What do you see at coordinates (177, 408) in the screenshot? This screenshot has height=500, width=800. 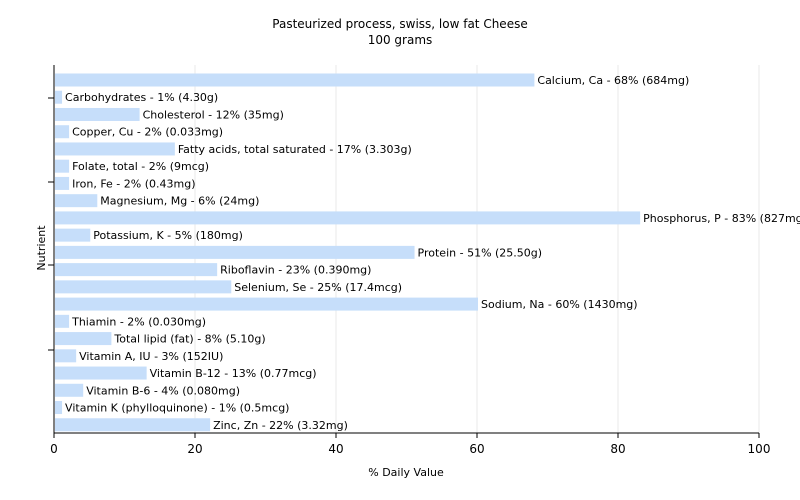 I see `bar-label: Vitamin K (phylloquinone) - 1% (0.5mcg)` at bounding box center [177, 408].